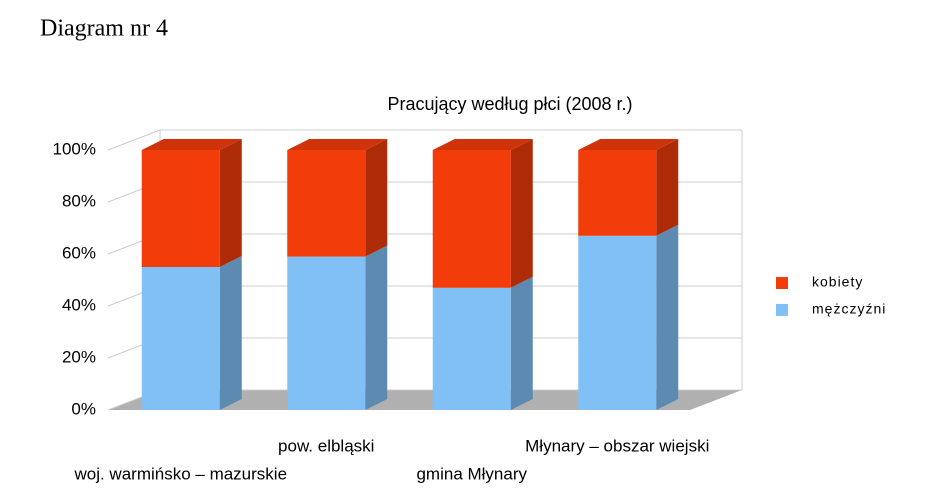 This screenshot has width=938, height=495. Describe the element at coordinates (509, 104) in the screenshot. I see `chart-title: Pracujący według płci (2008 r.)` at that location.